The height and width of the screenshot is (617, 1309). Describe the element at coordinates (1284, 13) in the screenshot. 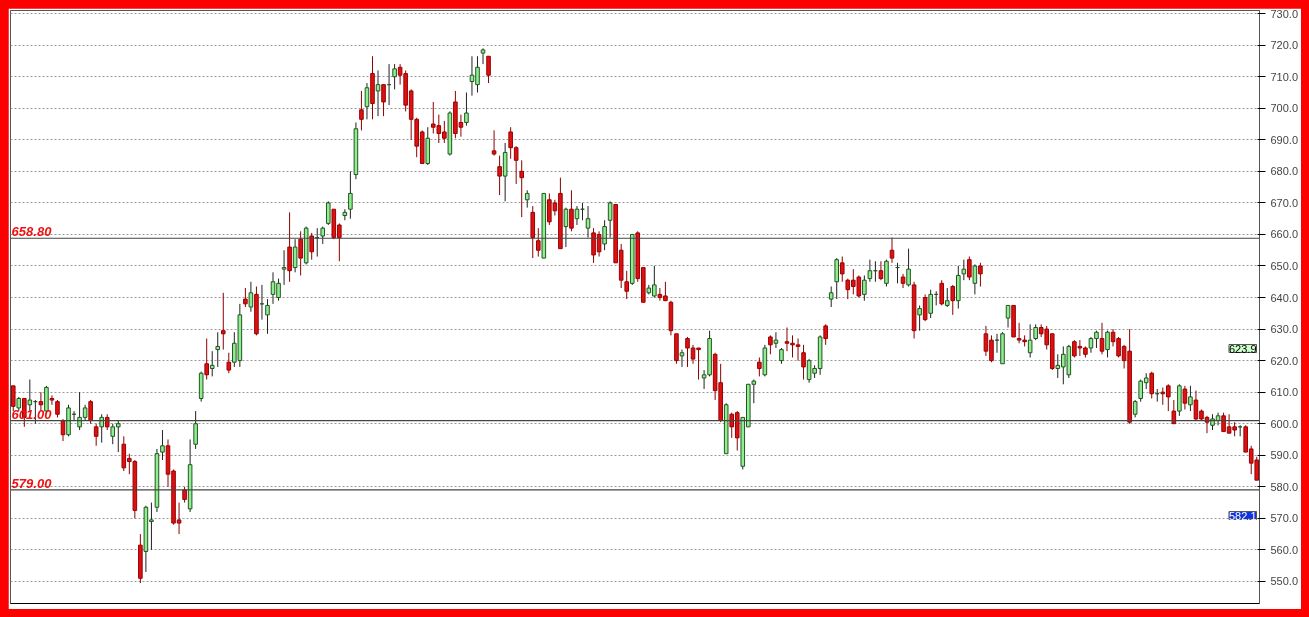

I see `y-tick-label: 730.0` at that location.